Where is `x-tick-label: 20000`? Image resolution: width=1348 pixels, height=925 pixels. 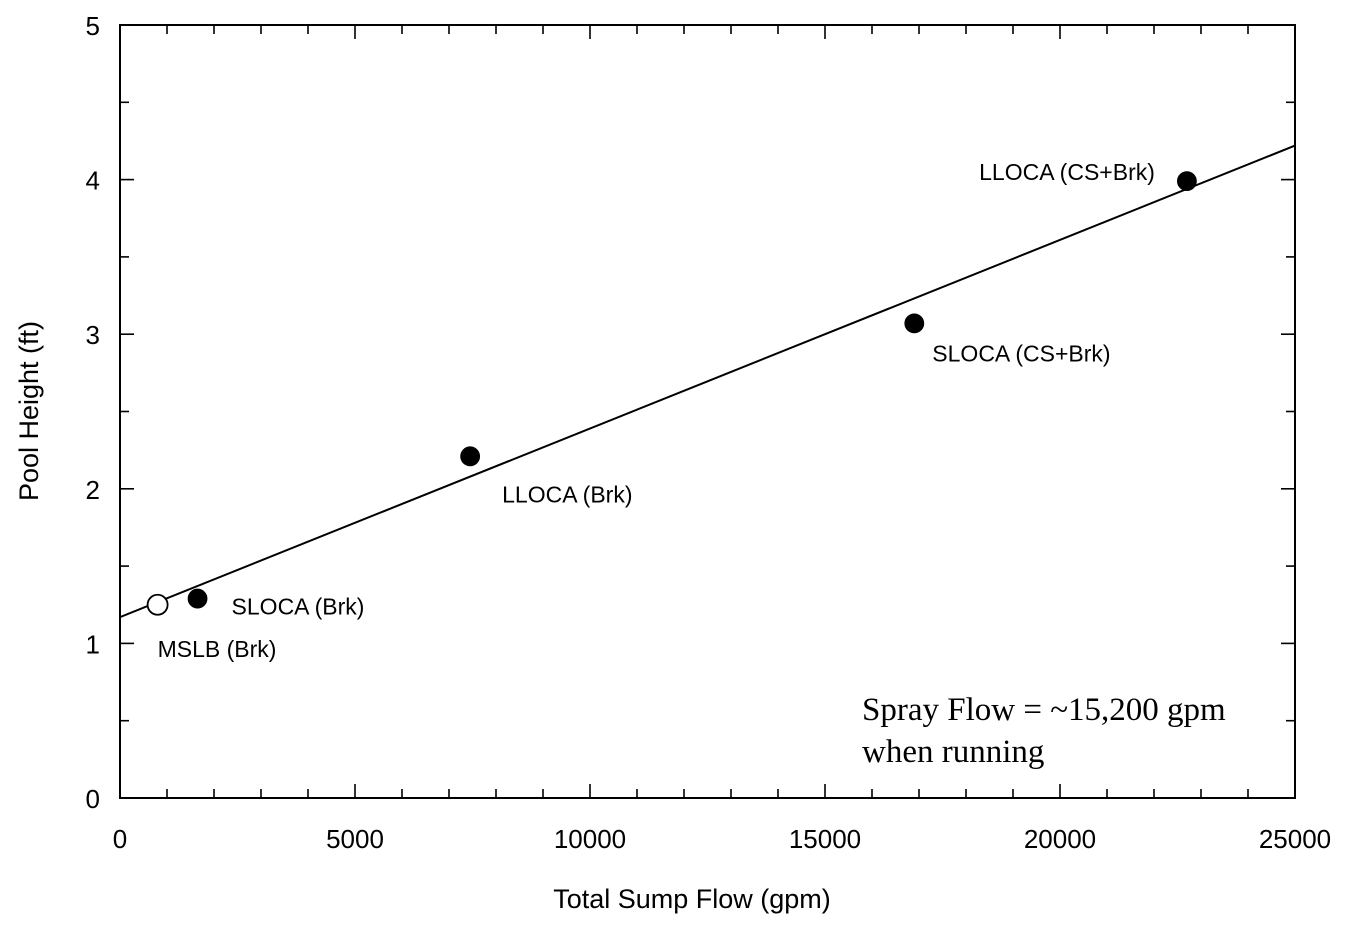
x-tick-label: 20000 is located at coordinates (1060, 839).